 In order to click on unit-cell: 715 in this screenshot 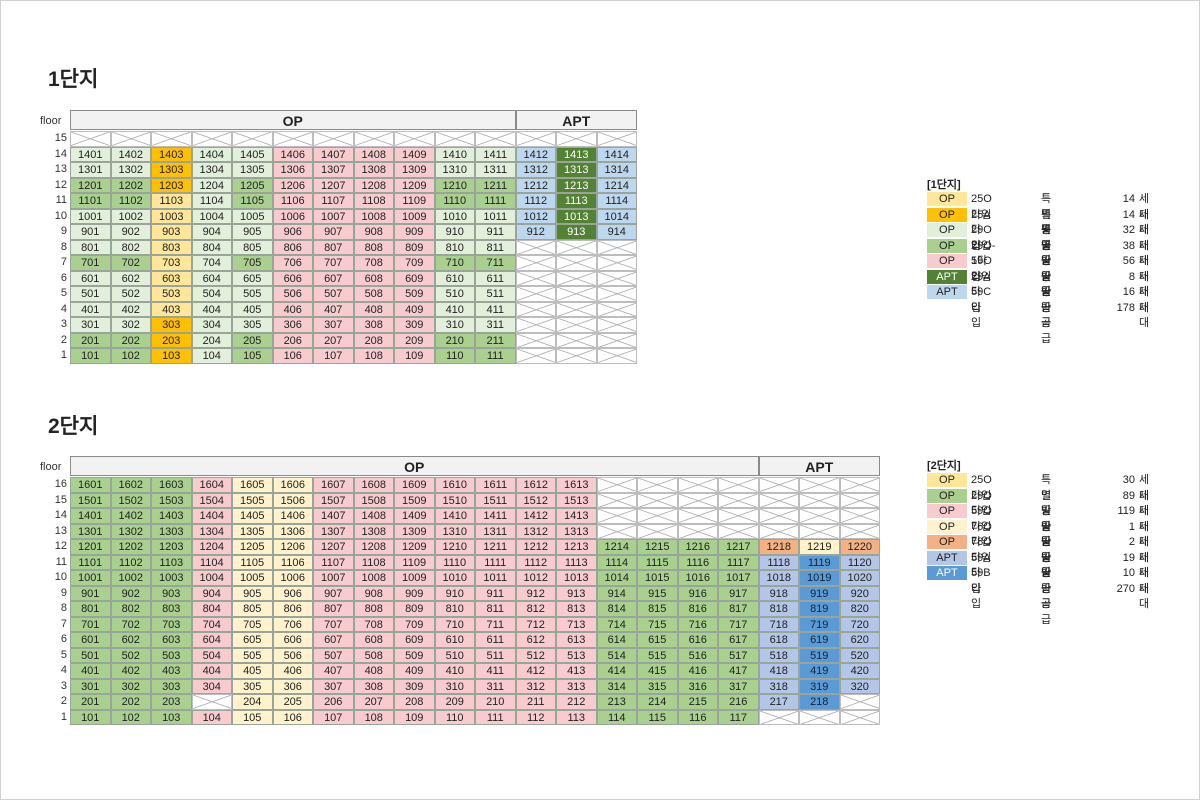, I will do `click(657, 624)`.